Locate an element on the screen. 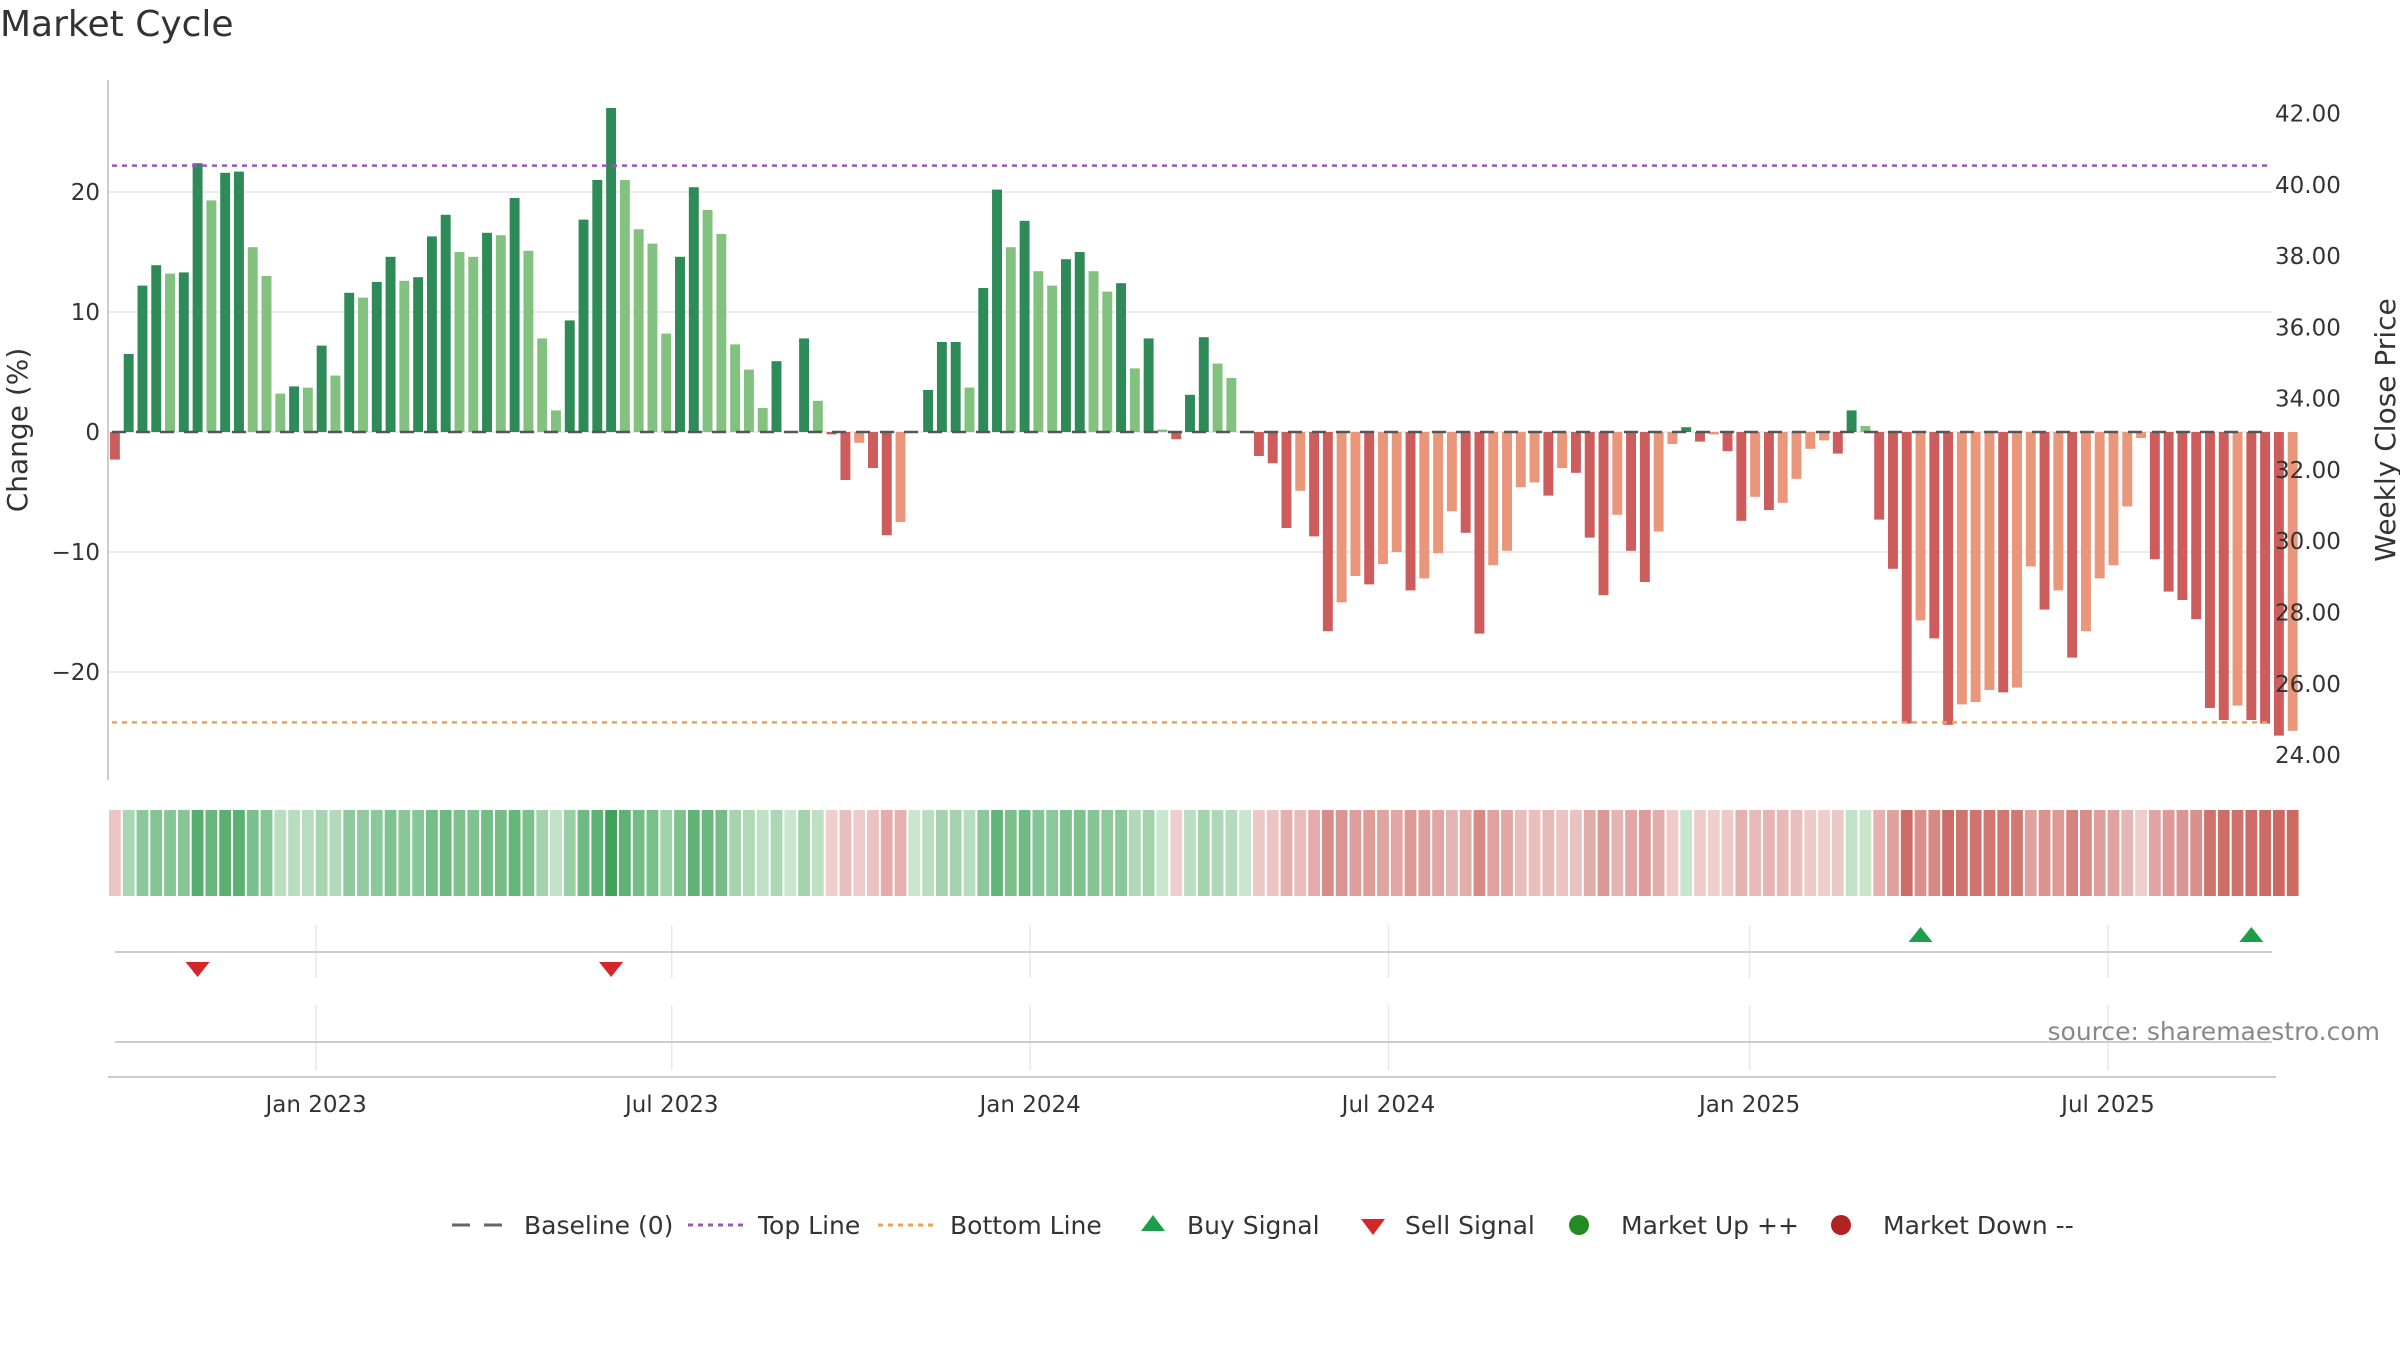  y-tick-label: −20 is located at coordinates (75, 673).